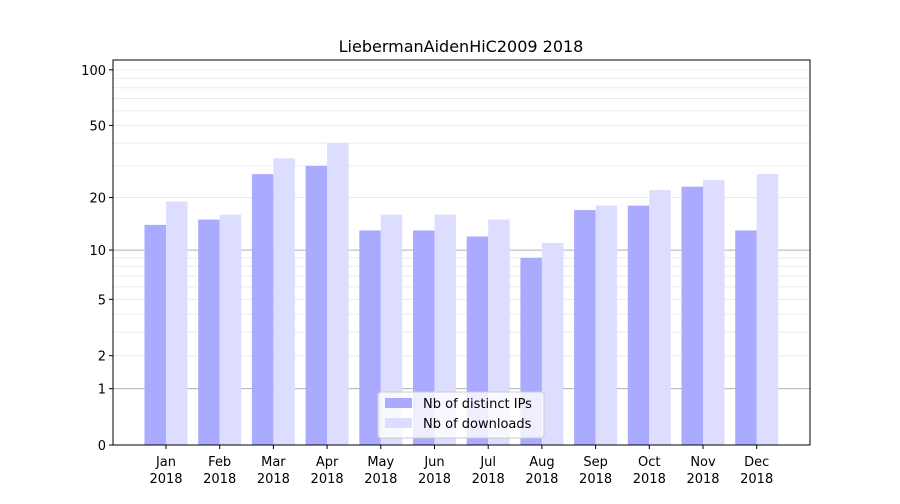 Image resolution: width=900 pixels, height=504 pixels. What do you see at coordinates (102, 446) in the screenshot?
I see `y-tick-label: 0` at bounding box center [102, 446].